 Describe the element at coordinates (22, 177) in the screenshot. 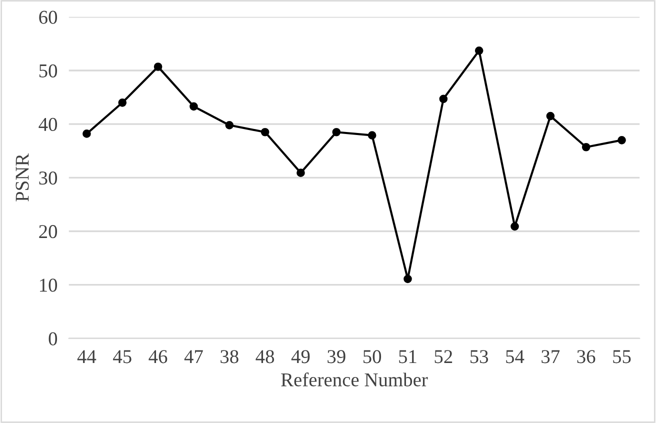

I see `y-axis-title: PSNR` at that location.